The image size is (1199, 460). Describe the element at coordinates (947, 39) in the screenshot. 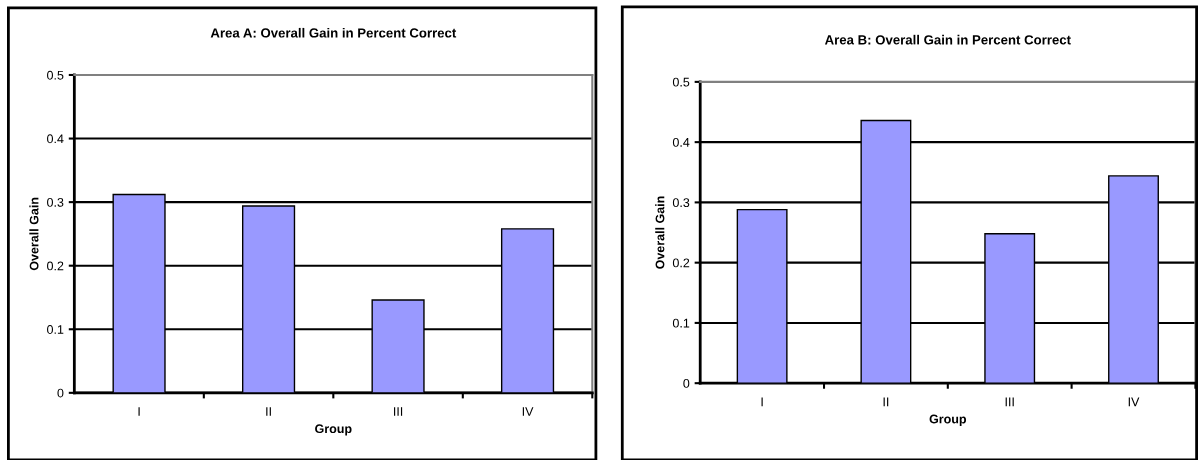

I see `chart-title: Area B: Overall Gain in Percent Correct` at that location.